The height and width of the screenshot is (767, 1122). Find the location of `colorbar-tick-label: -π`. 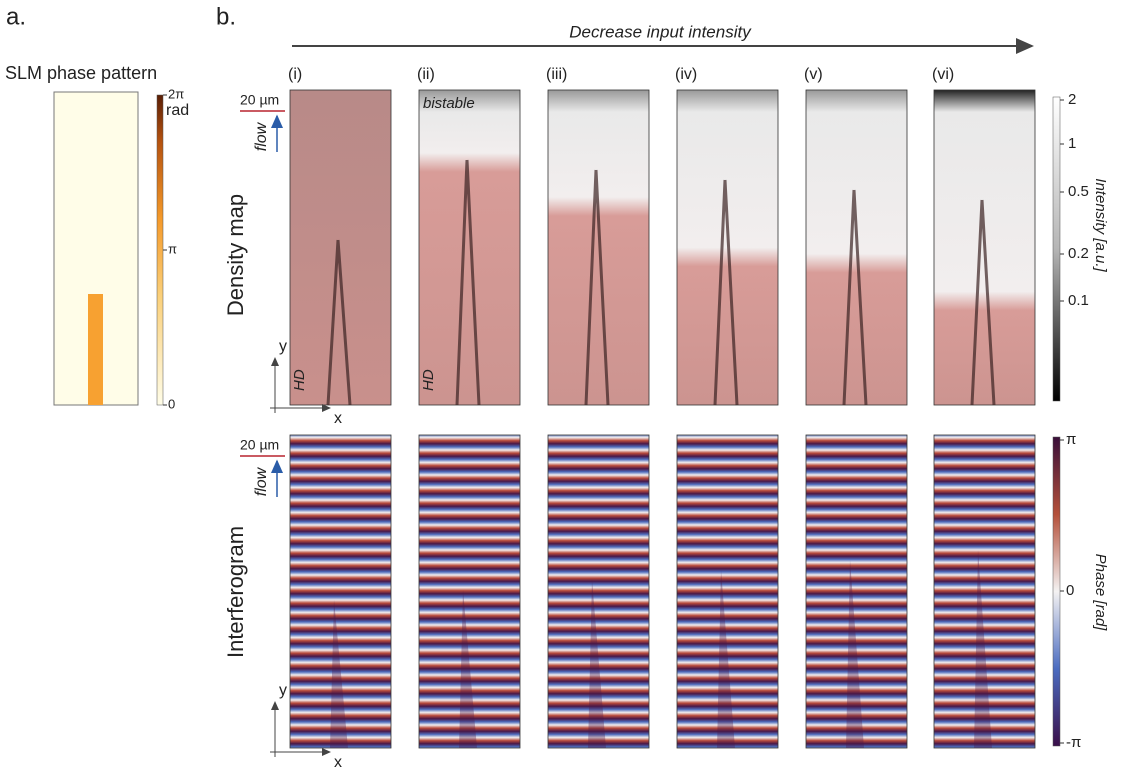

colorbar-tick-label: -π is located at coordinates (1073, 742).